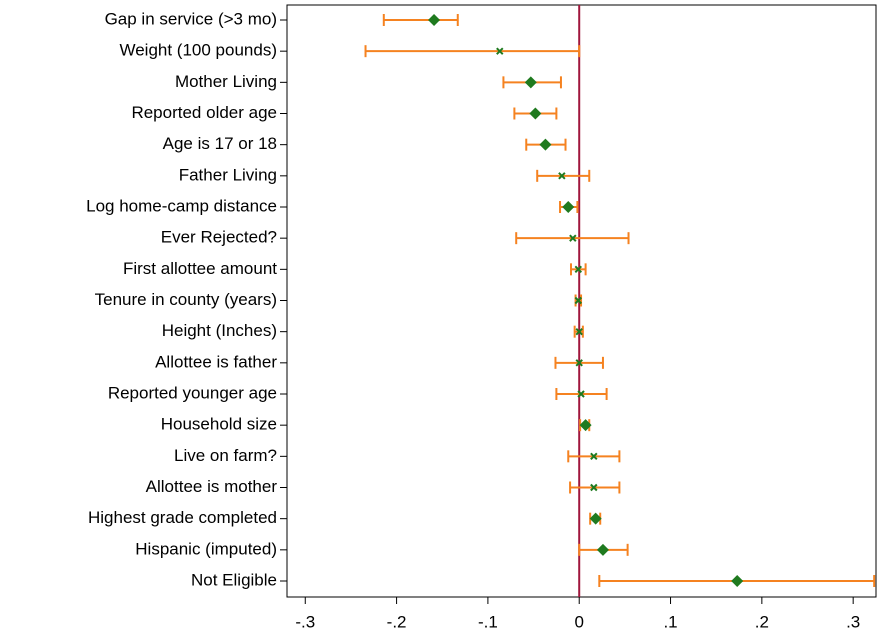 This screenshot has width=877, height=639. Describe the element at coordinates (762, 621) in the screenshot. I see `x-tick-label: .2` at that location.